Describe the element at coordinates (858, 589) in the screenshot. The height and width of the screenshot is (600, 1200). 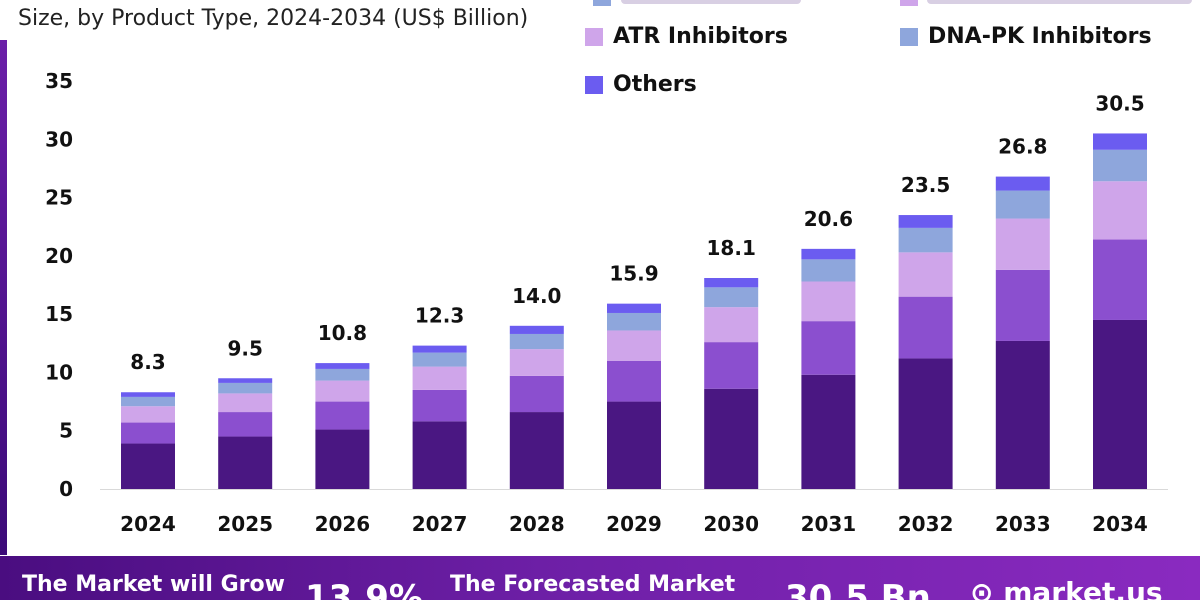
I see `footer-forecast-value: 30.5 Bn` at that location.